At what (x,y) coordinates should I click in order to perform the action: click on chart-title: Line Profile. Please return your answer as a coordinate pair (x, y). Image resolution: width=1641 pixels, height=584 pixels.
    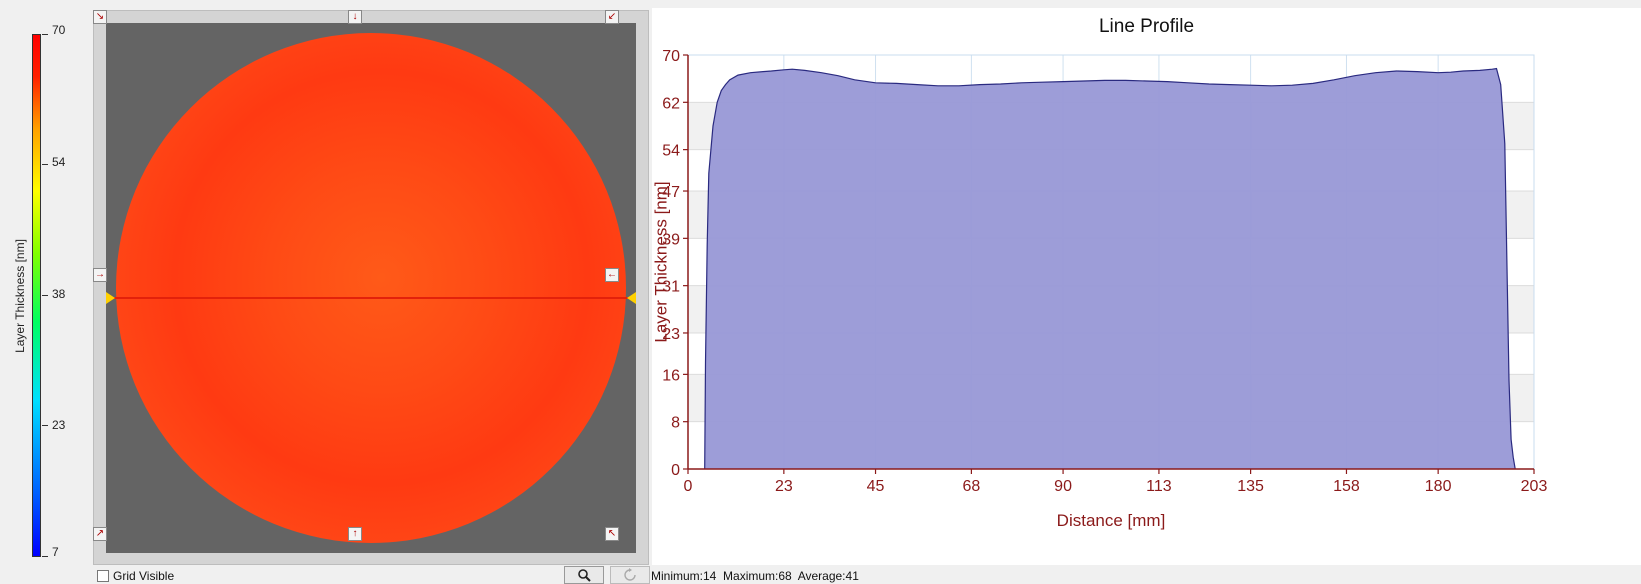
    Looking at the image, I should click on (1146, 26).